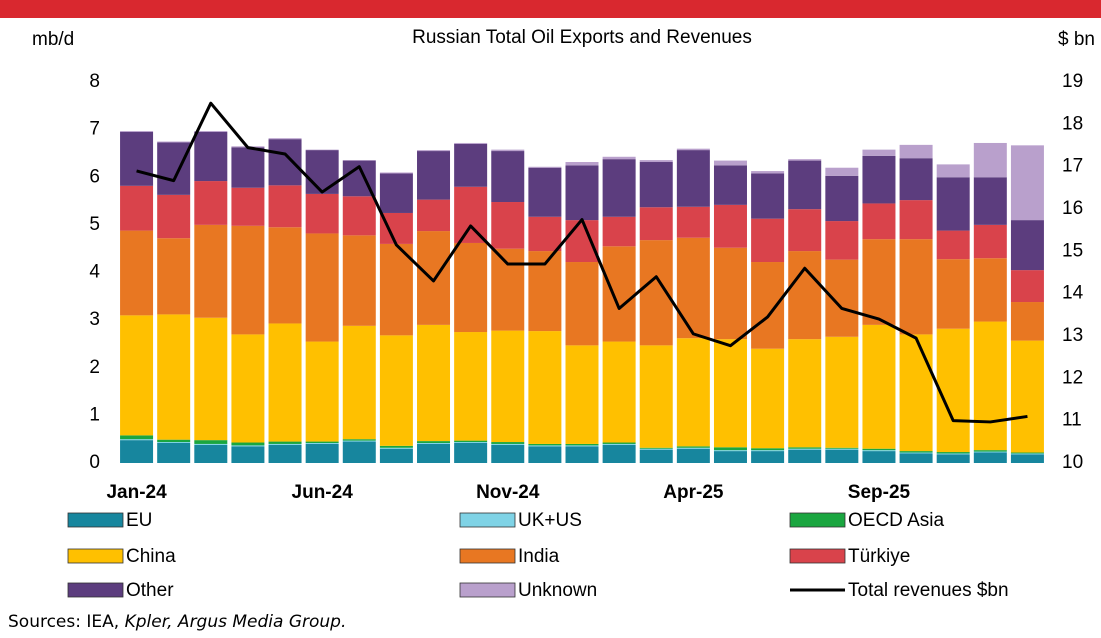 The width and height of the screenshot is (1101, 638). What do you see at coordinates (94, 414) in the screenshot?
I see `y-tick-label: 1` at bounding box center [94, 414].